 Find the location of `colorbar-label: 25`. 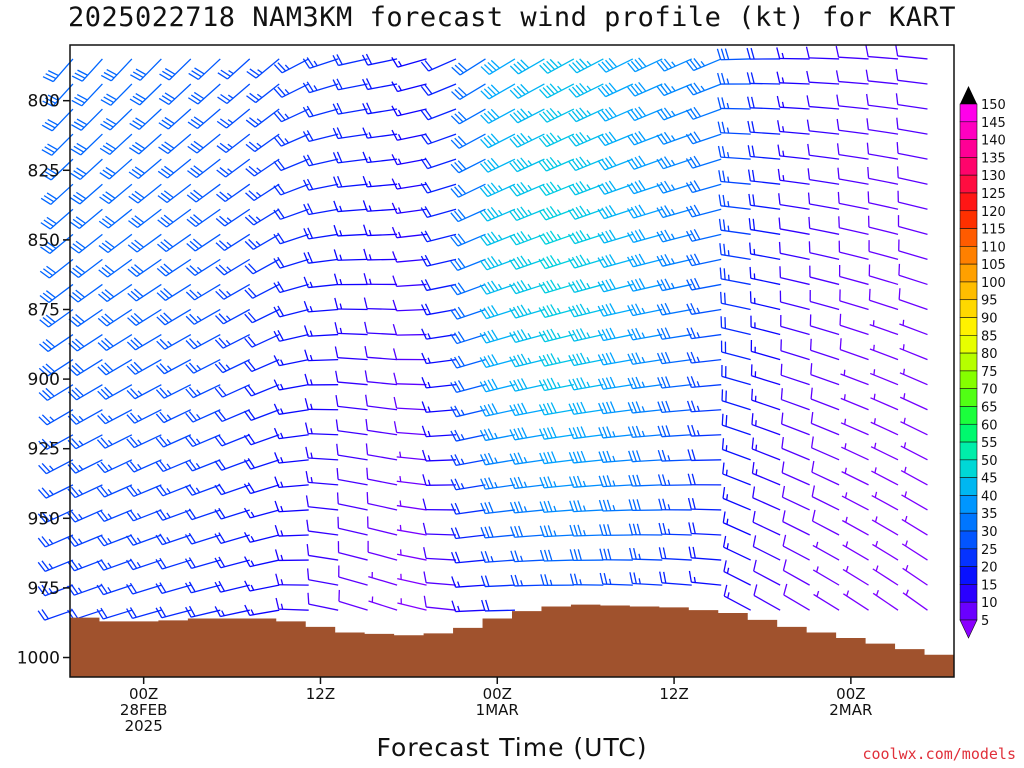

colorbar-label: 25 is located at coordinates (989, 550).